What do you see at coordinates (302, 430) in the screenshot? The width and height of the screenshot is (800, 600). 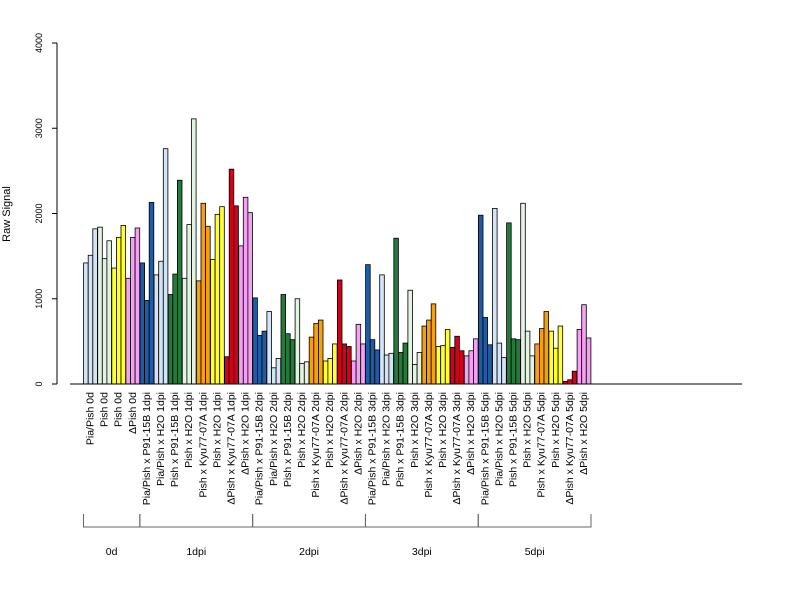 I see `x-tick-label: Pish x H2O 2dpi` at bounding box center [302, 430].